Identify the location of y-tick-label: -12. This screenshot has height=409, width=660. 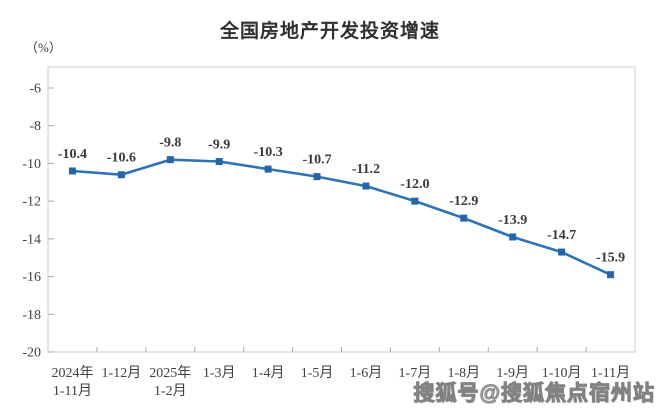
(31, 202).